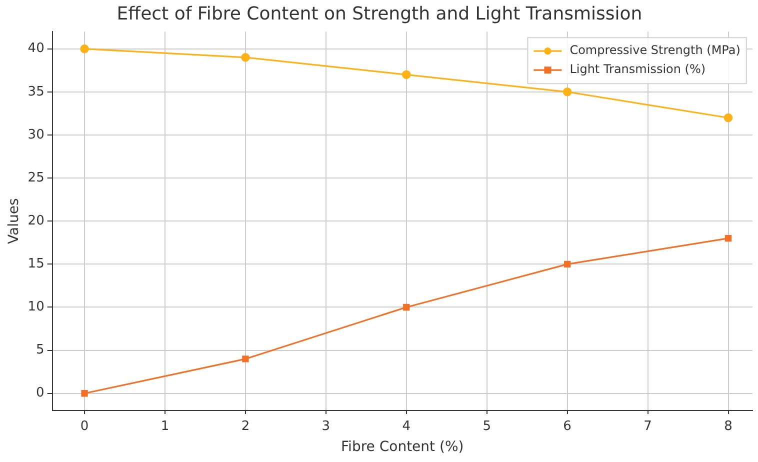  I want to click on x-tick-label: 6, so click(567, 426).